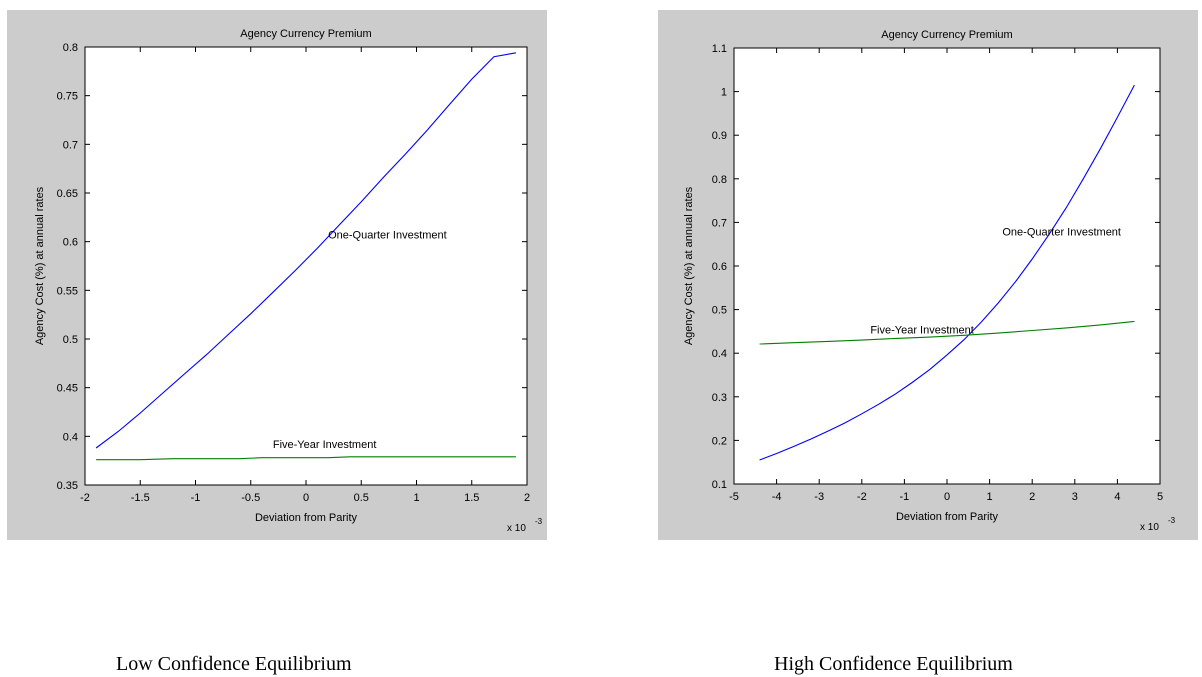 The image size is (1202, 677). I want to click on x-tick-label: -5, so click(734, 497).